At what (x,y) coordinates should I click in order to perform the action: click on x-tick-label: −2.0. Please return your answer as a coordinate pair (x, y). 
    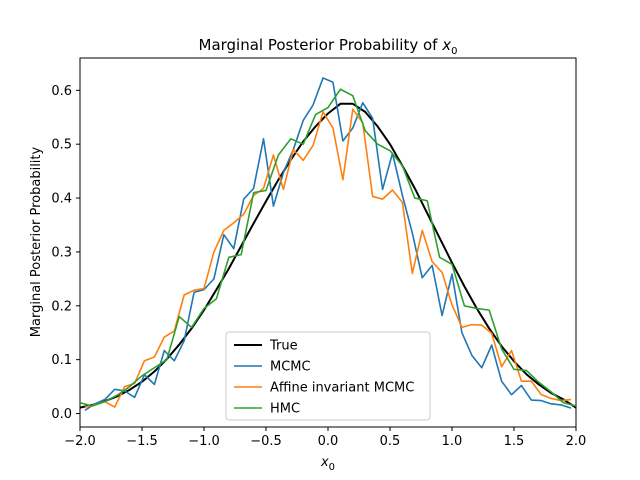
    Looking at the image, I should click on (80, 441).